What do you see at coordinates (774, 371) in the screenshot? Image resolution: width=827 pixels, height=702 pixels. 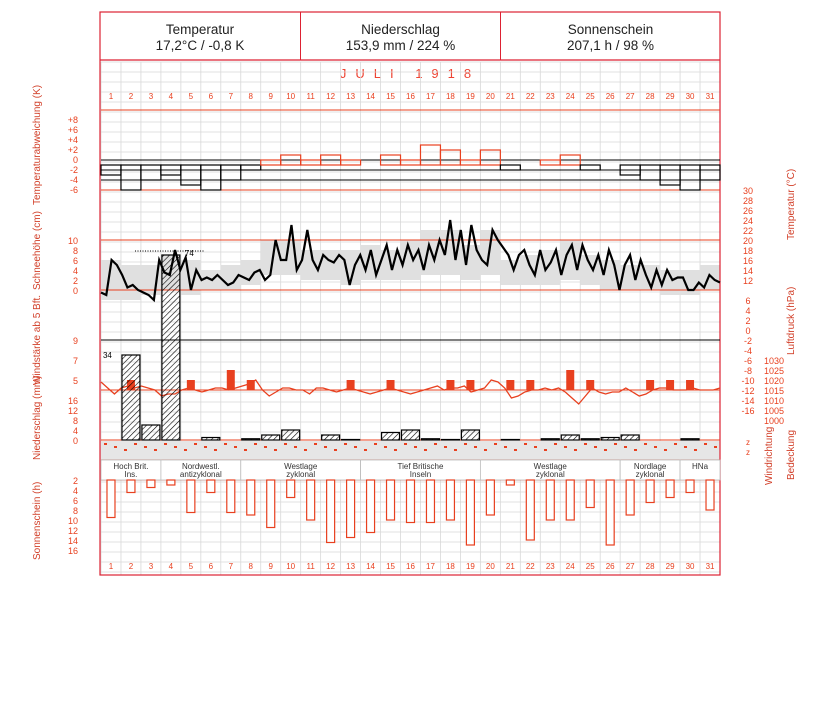 I see `pressure-tick: 1025` at bounding box center [774, 371].